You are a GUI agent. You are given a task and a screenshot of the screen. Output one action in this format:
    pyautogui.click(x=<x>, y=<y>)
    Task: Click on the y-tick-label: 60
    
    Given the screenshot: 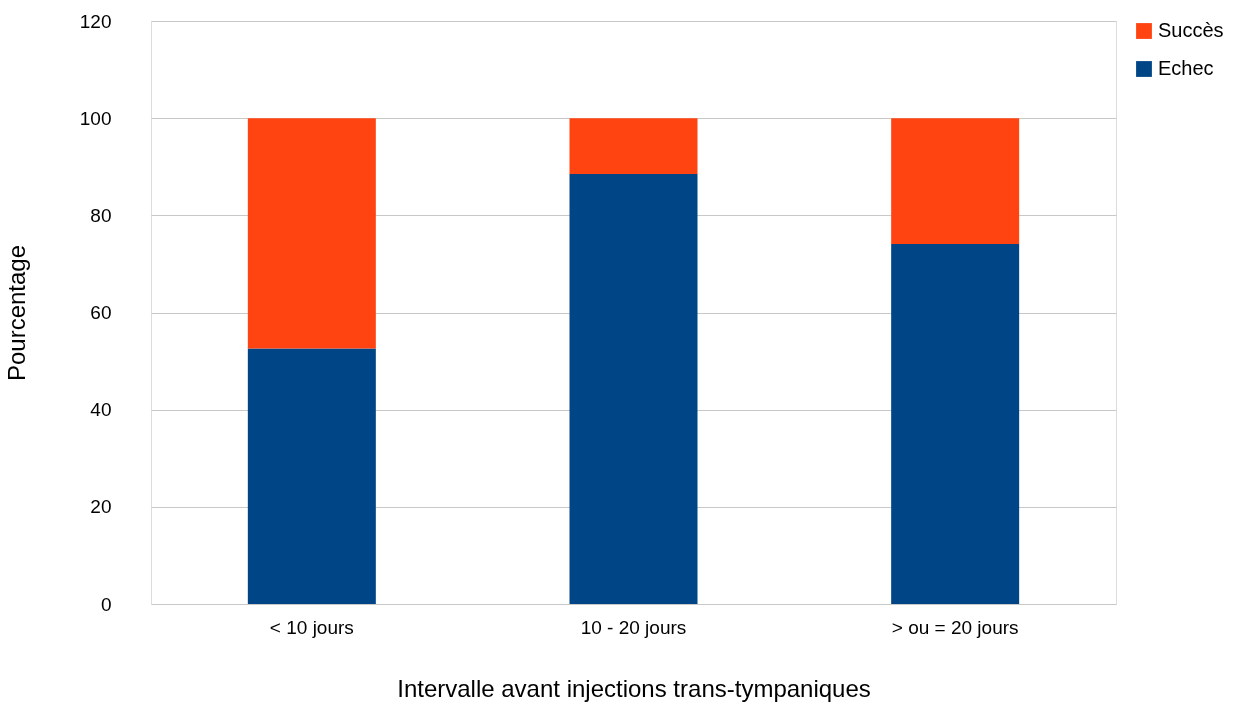 What is the action you would take?
    pyautogui.click(x=101, y=312)
    